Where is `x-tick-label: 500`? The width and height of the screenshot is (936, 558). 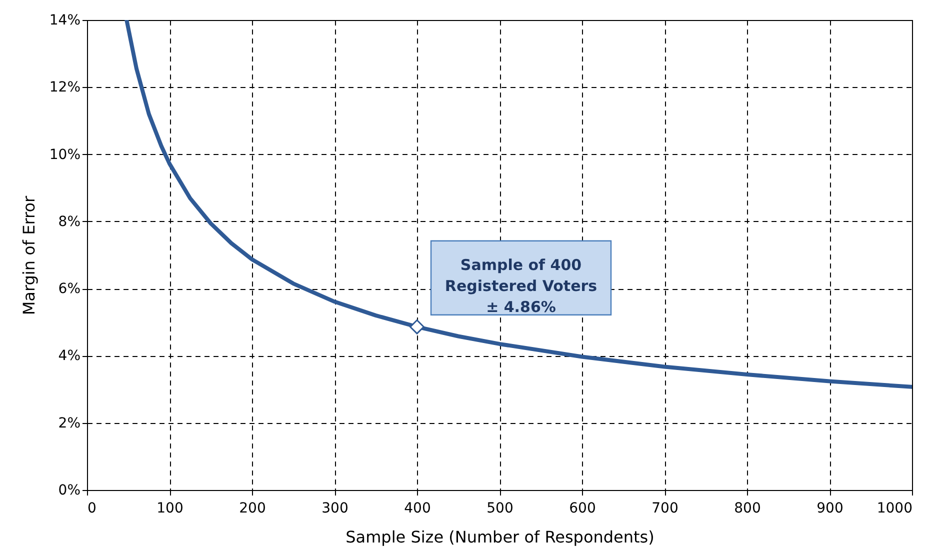 x-tick-label: 500 is located at coordinates (500, 508).